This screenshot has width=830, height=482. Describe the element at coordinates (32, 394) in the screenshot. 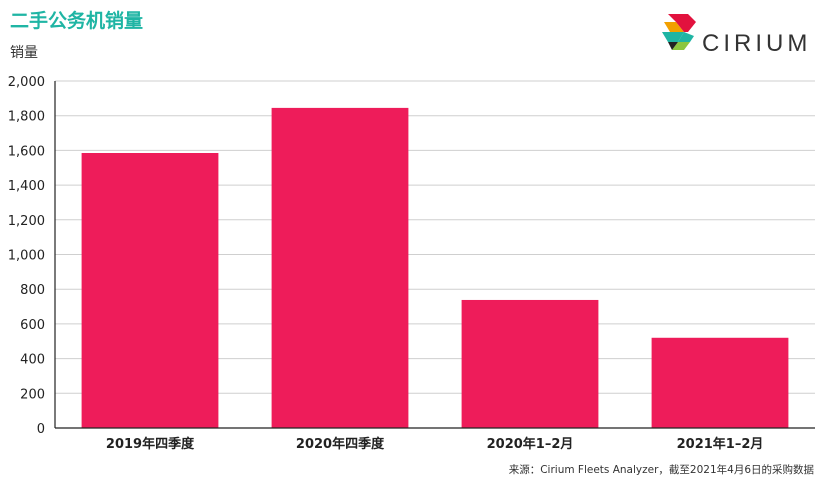

I see `y-tick-label: 200` at that location.